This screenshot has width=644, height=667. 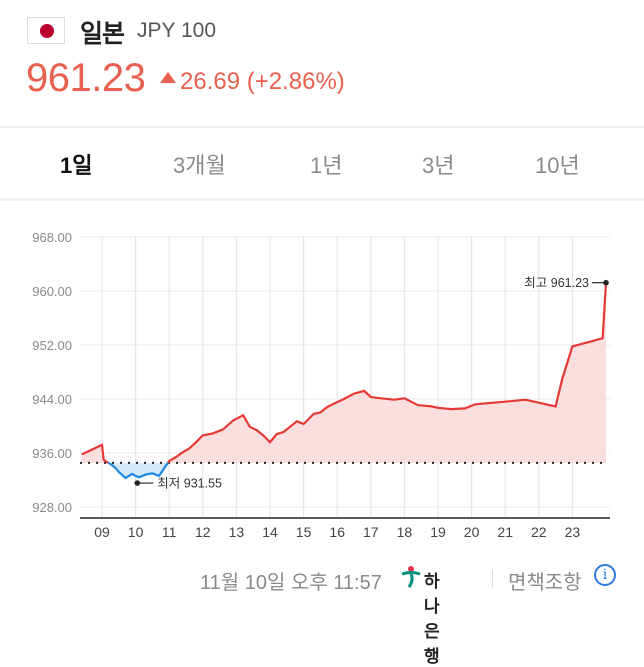 I want to click on hana-bank-logo: 하나은행, so click(x=420, y=616).